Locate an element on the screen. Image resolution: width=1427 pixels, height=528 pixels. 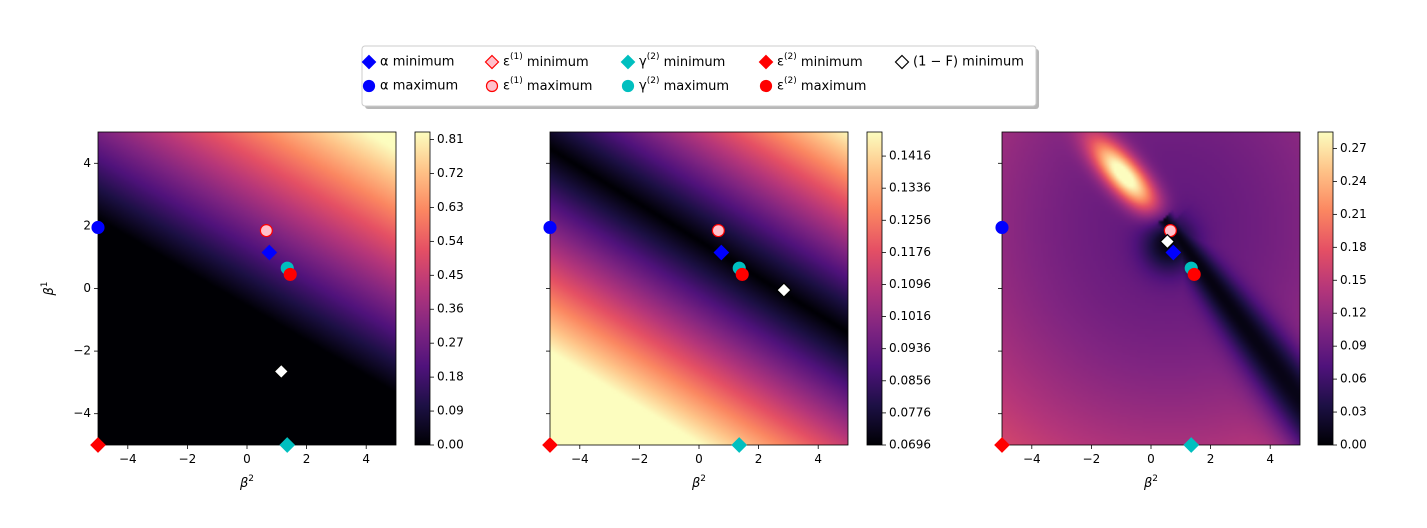
legend-label-eps1_max: ε(1) maximum is located at coordinates (547, 85).